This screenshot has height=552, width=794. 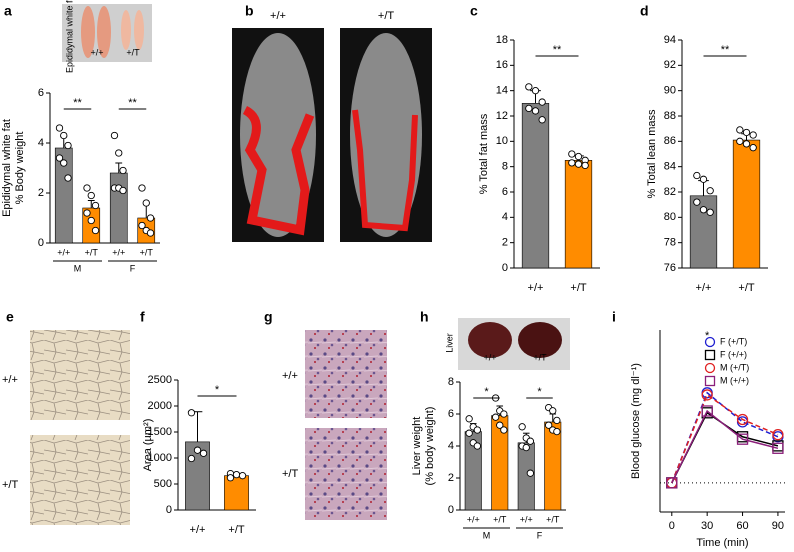 I want to click on panel-letter: d, so click(x=644, y=11).